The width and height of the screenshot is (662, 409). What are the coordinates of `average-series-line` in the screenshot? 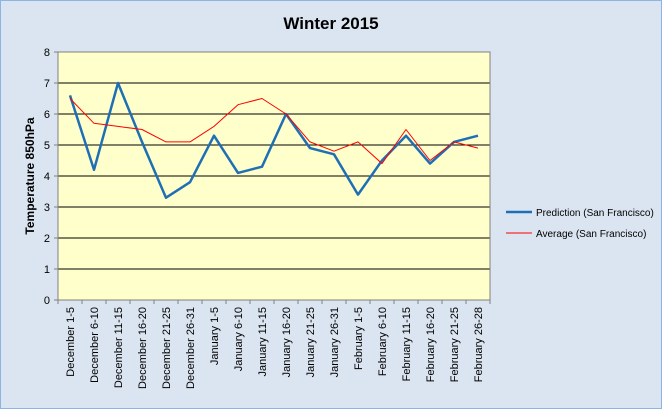 It's located at (274, 131).